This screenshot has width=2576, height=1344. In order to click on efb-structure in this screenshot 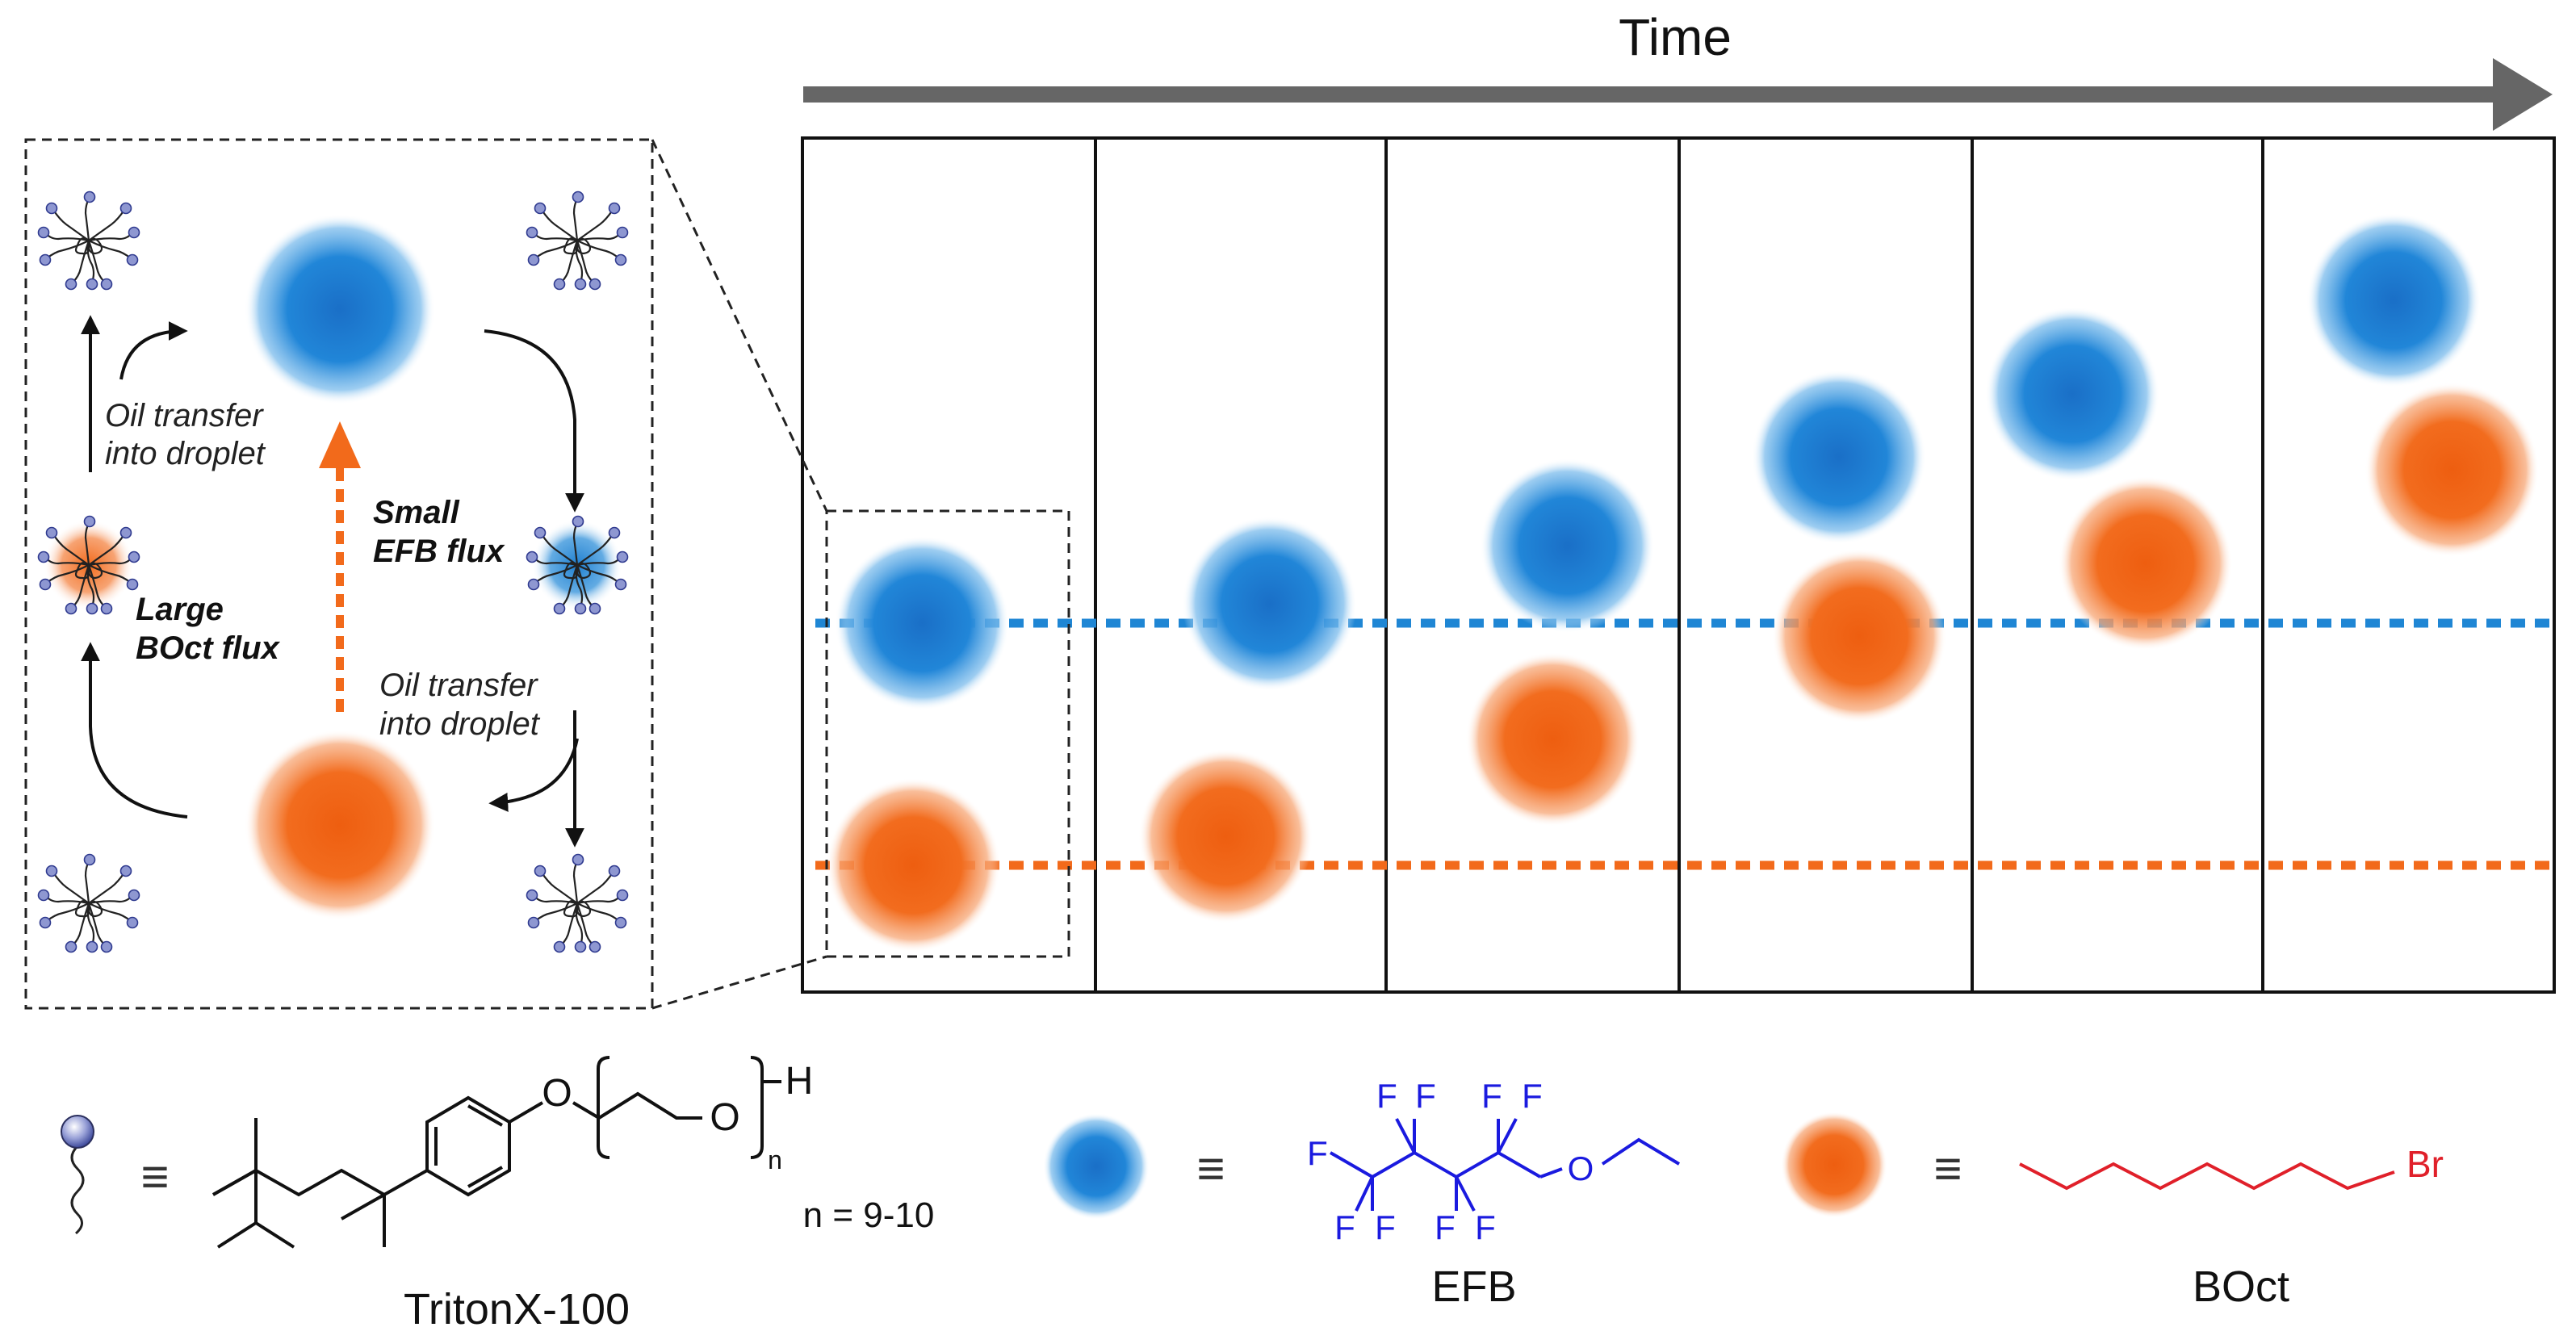, I will do `click(1505, 1165)`.